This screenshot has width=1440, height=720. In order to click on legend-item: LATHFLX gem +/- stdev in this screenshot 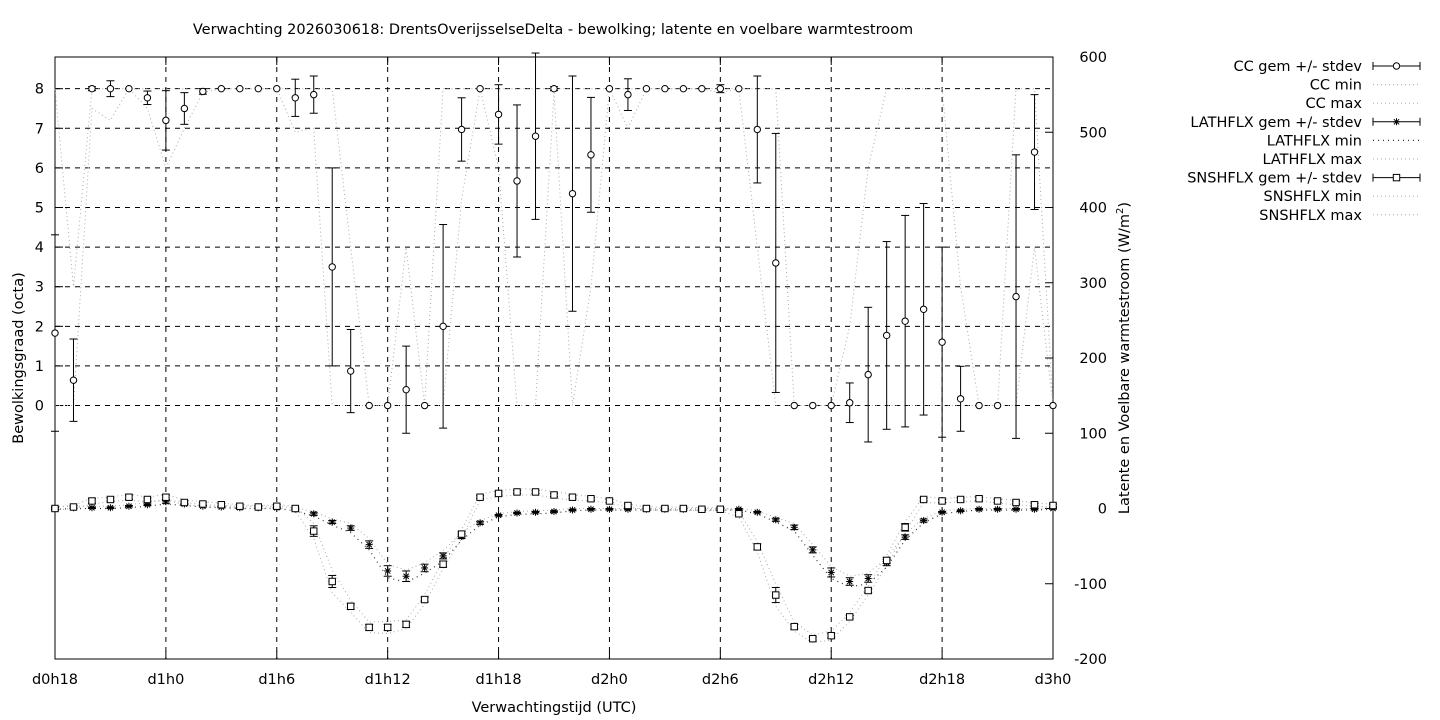, I will do `click(1305, 123)`.